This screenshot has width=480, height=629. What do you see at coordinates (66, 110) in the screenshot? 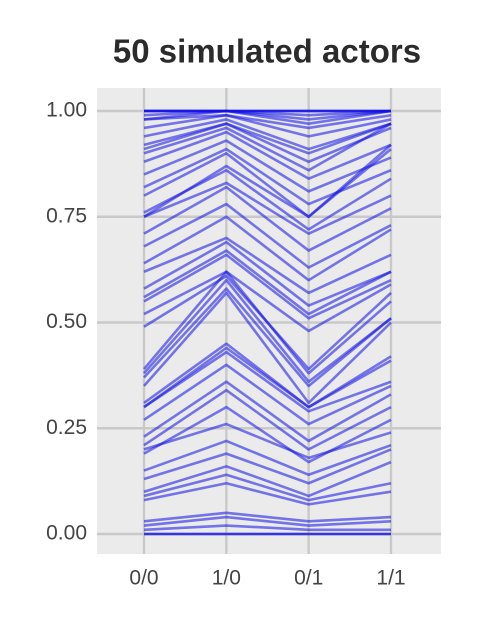
I see `y-tick-label: 1.00` at bounding box center [66, 110].